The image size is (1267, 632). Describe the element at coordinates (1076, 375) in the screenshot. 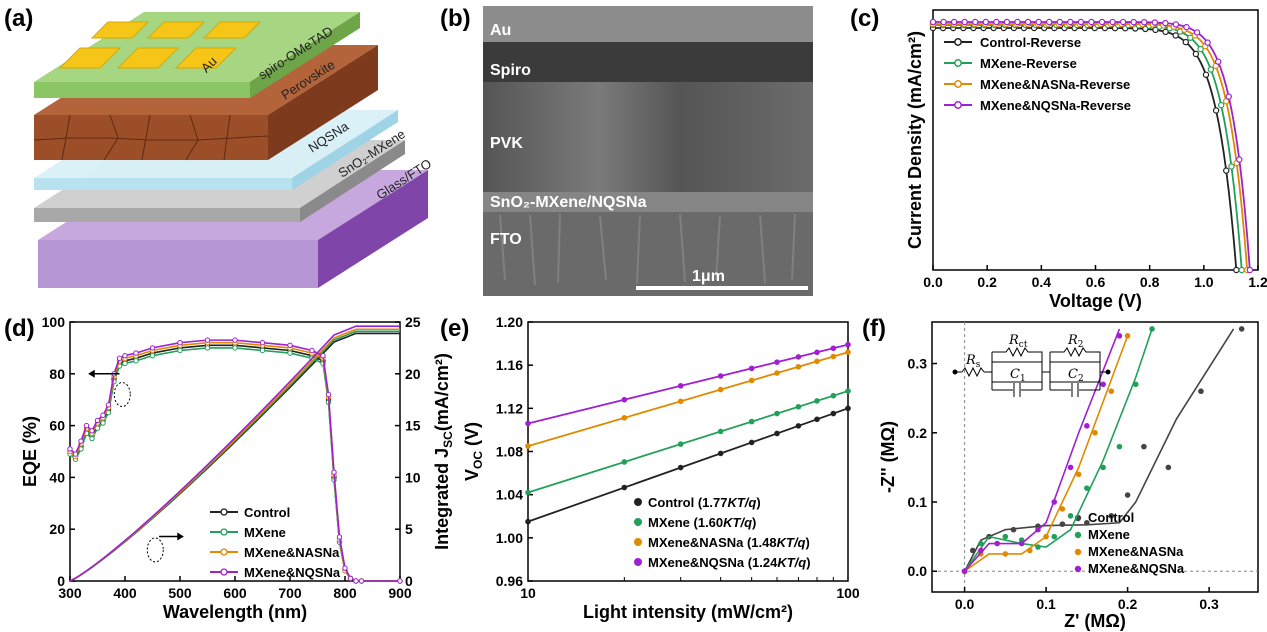

I see `circuit-c2-label: C2` at that location.